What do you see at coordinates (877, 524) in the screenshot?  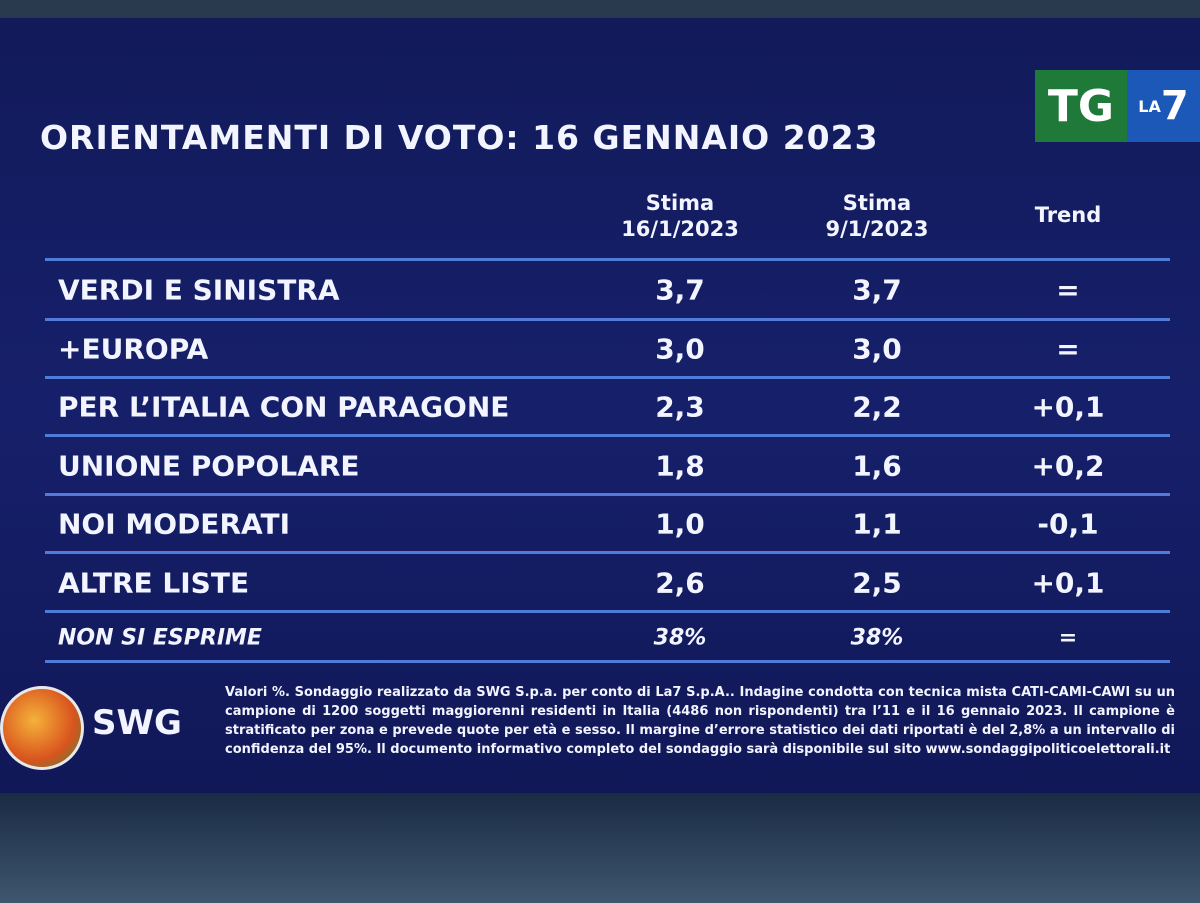 I see `cell-value: 1,1` at bounding box center [877, 524].